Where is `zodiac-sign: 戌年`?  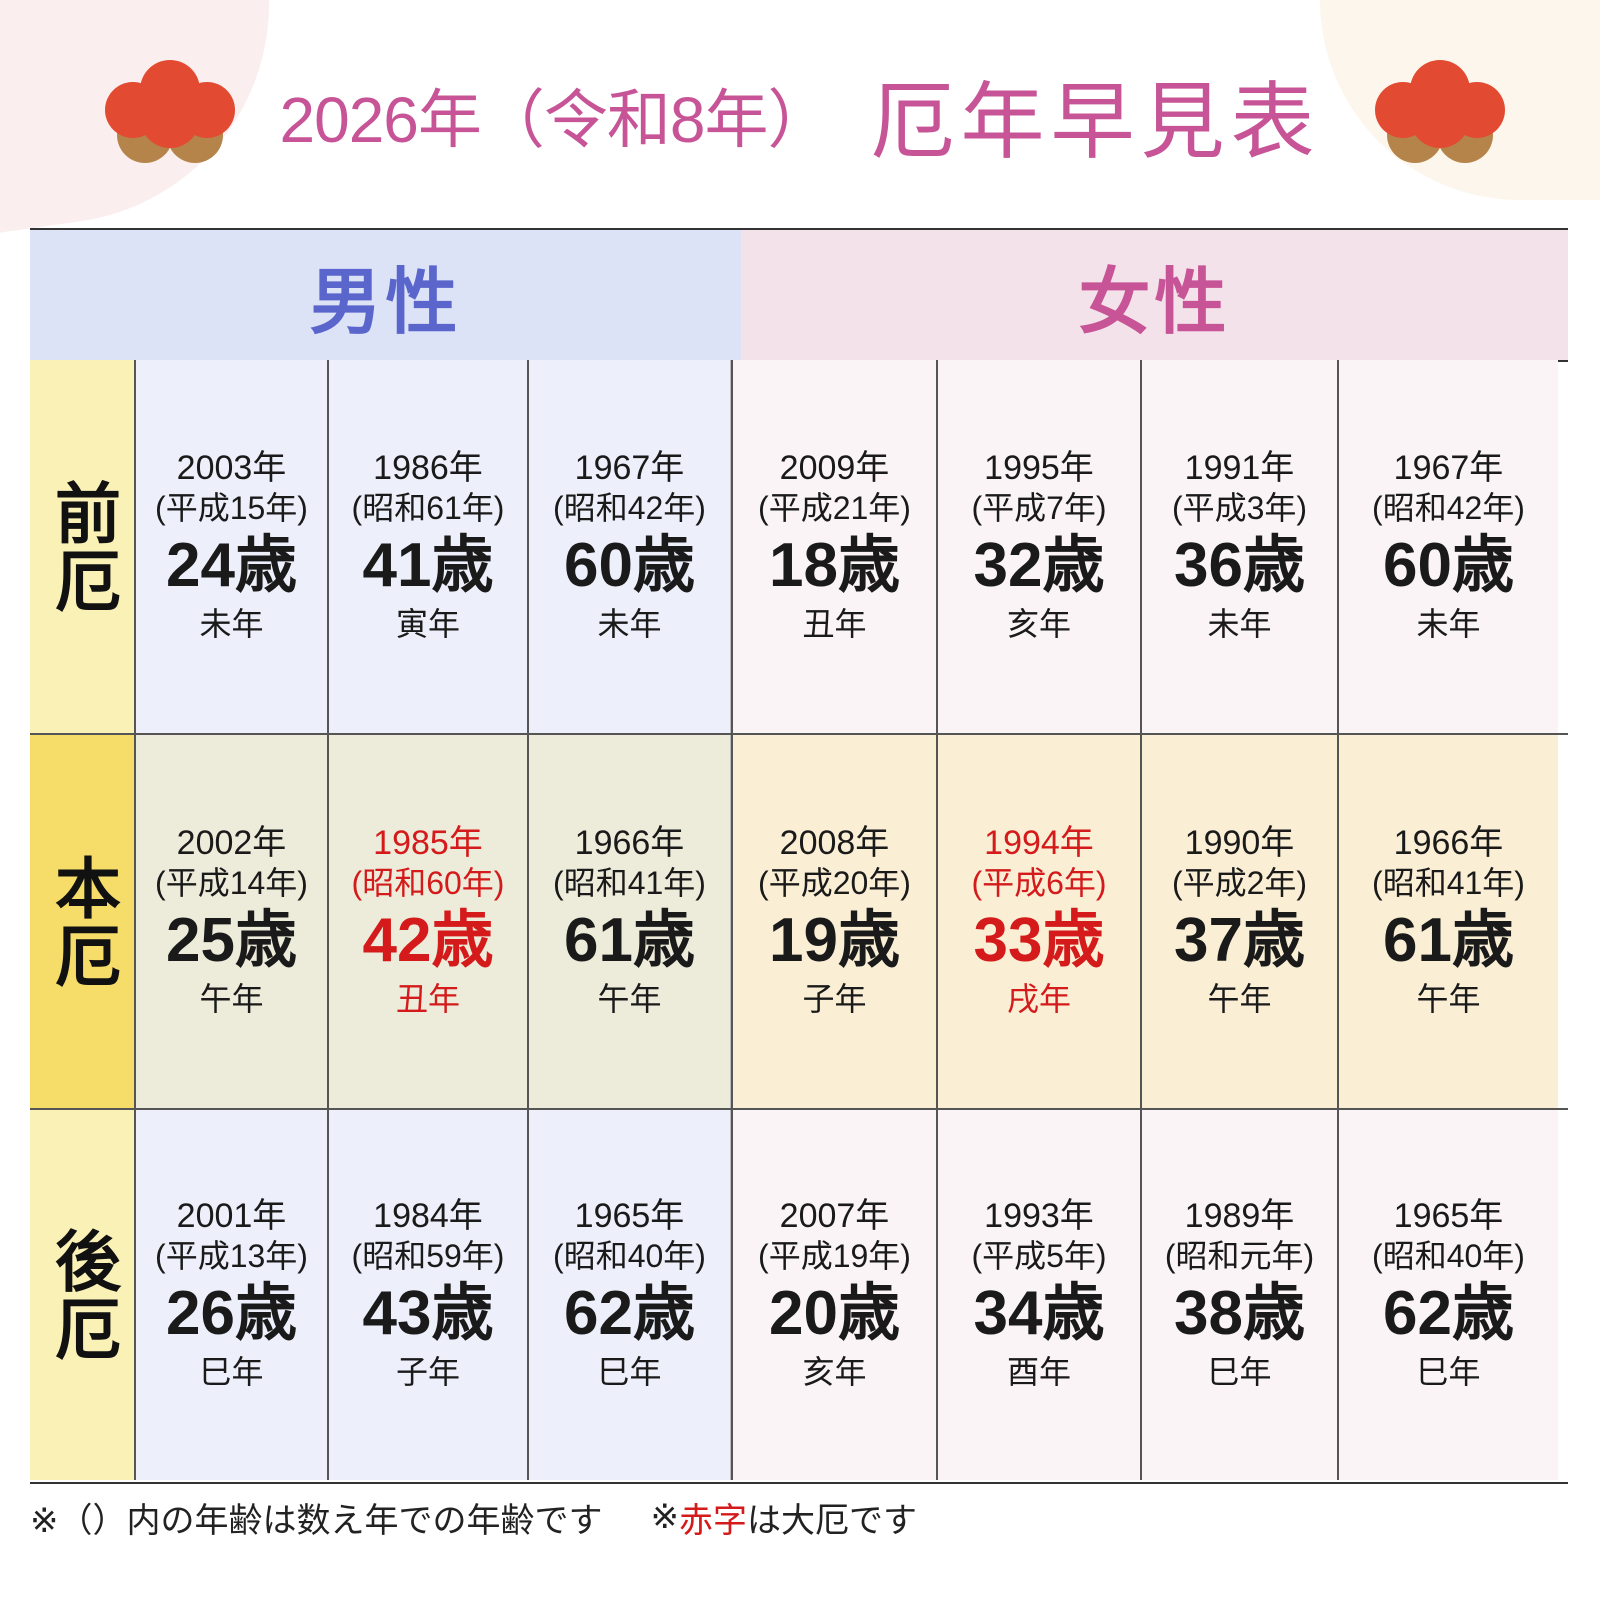 zodiac-sign: 戌年 is located at coordinates (1038, 998).